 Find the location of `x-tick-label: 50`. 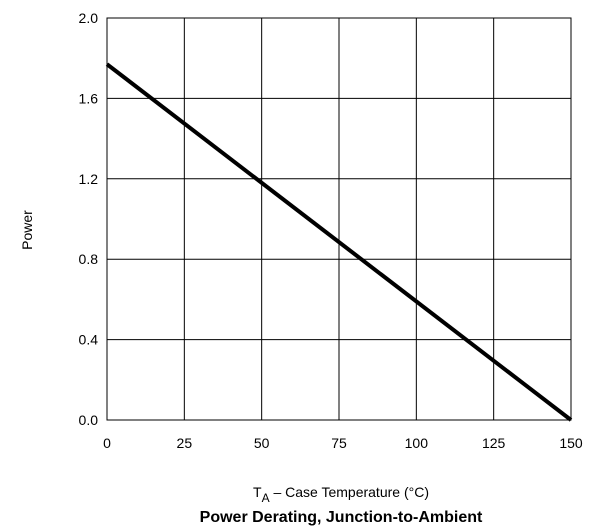

x-tick-label: 50 is located at coordinates (262, 443).